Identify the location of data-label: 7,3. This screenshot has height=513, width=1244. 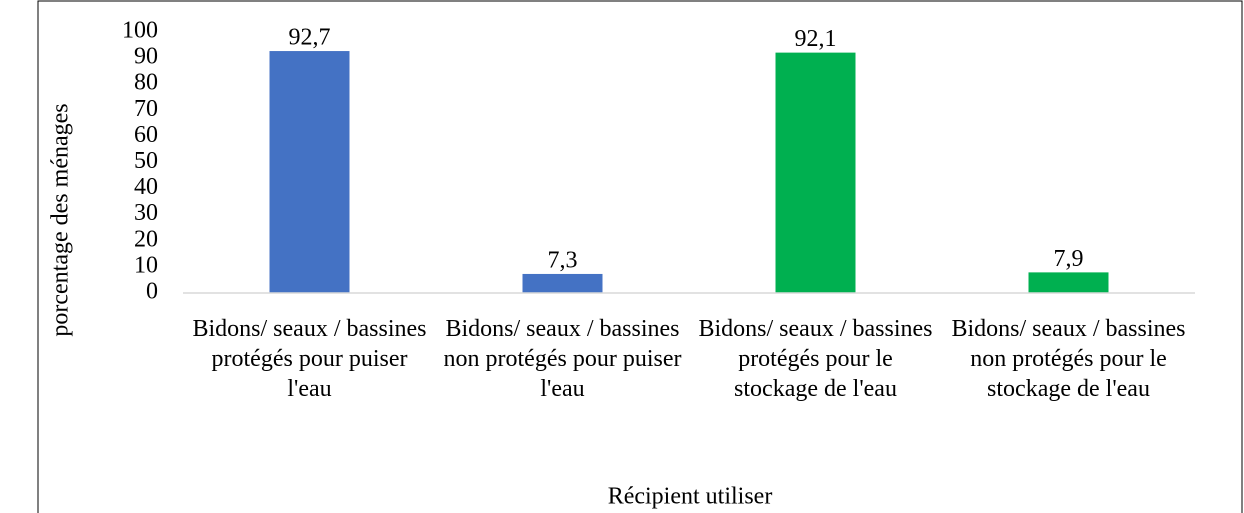
(563, 260).